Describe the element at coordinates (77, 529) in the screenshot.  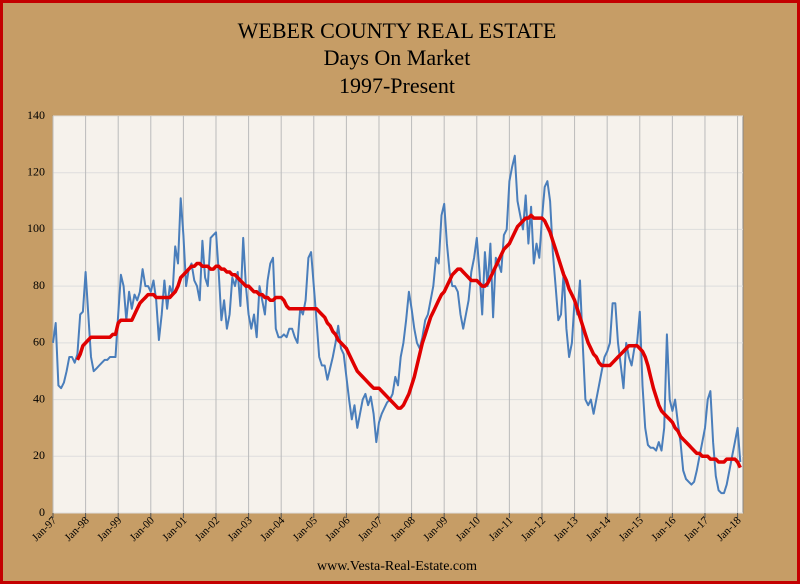
I see `x-tick-label: Jan-98` at that location.